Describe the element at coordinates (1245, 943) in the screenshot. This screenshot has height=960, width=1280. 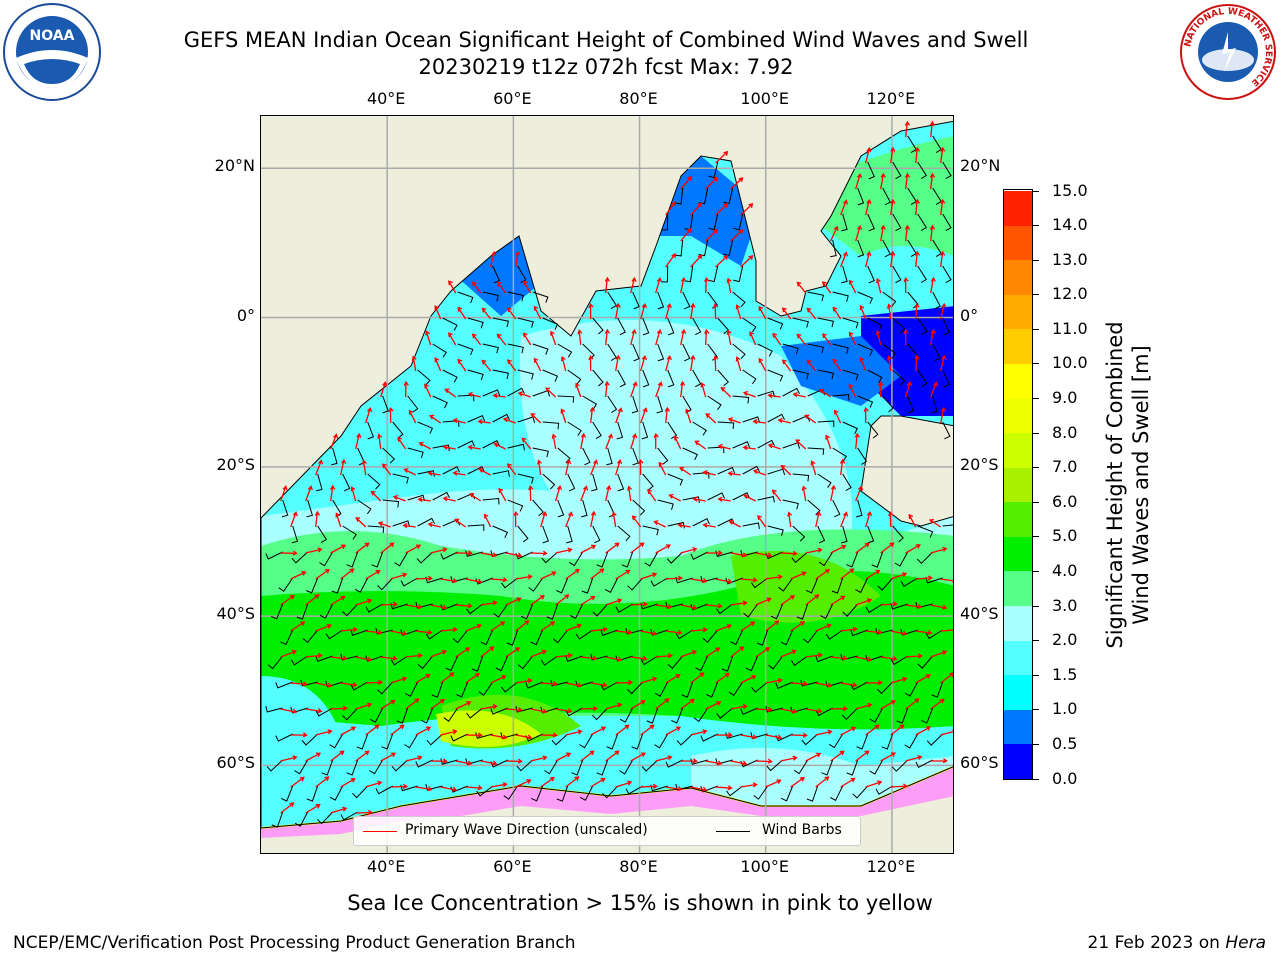
I see `footer-host: Hera` at that location.